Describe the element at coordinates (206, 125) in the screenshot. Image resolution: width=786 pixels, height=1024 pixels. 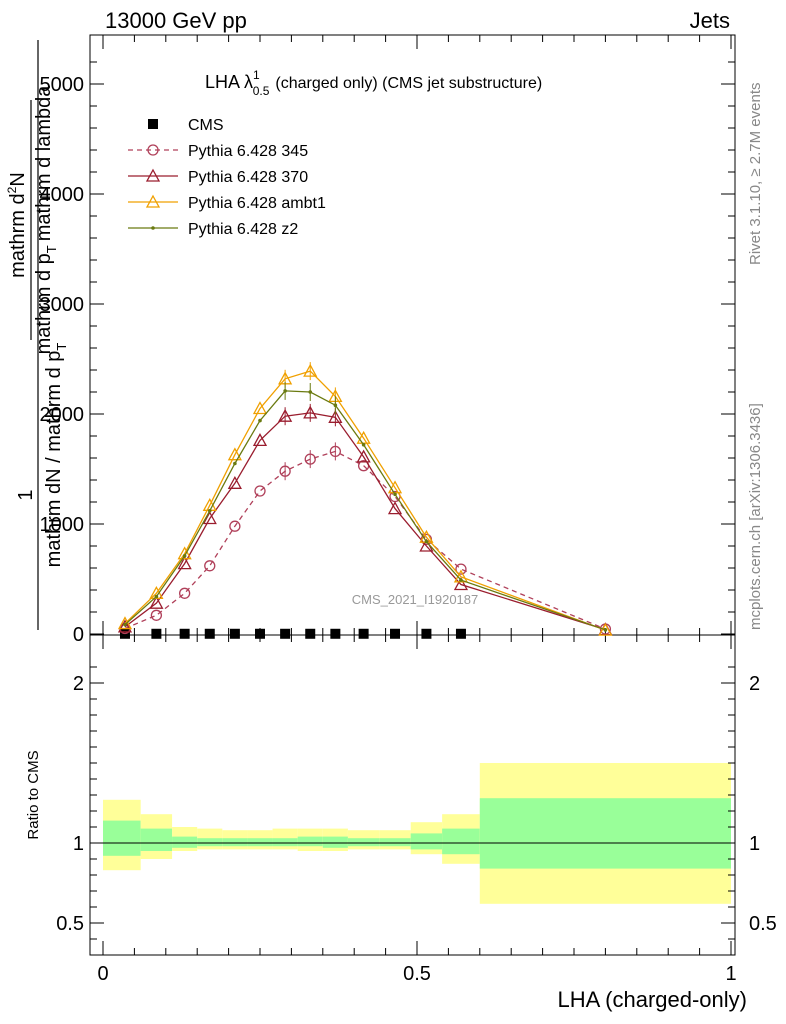
I see `legend-label-0: CMS` at that location.